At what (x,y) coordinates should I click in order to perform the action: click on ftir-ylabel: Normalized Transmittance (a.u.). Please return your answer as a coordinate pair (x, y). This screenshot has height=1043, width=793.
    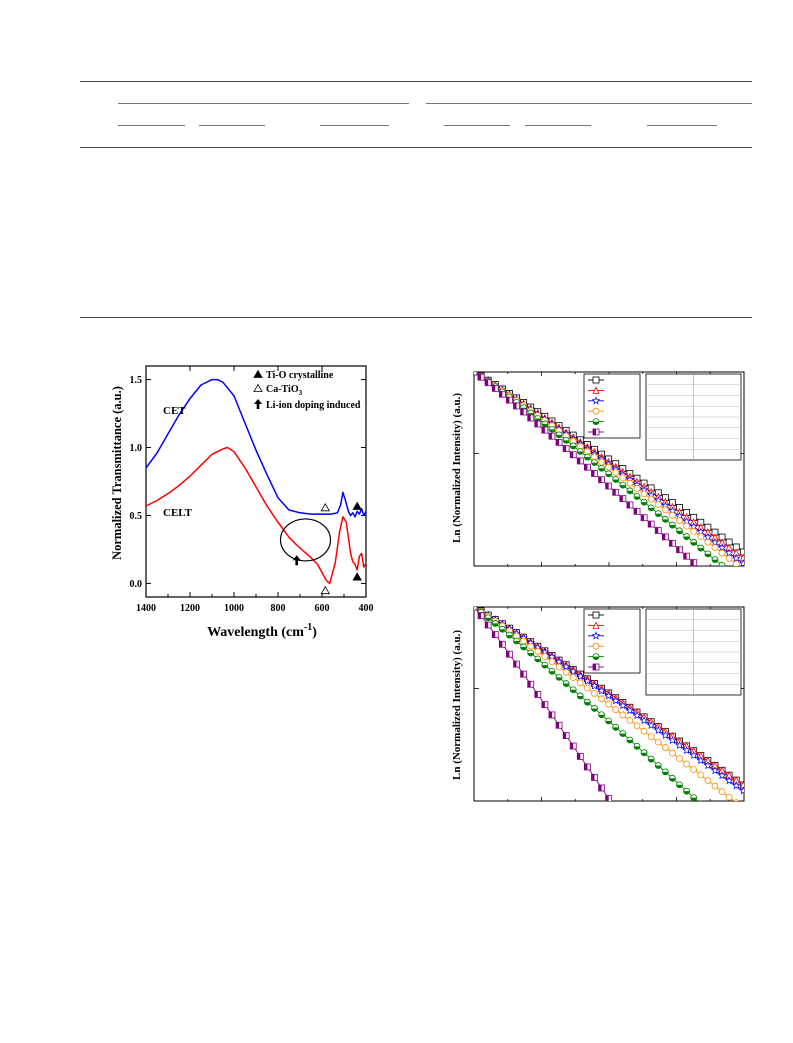
    Looking at the image, I should click on (117, 473).